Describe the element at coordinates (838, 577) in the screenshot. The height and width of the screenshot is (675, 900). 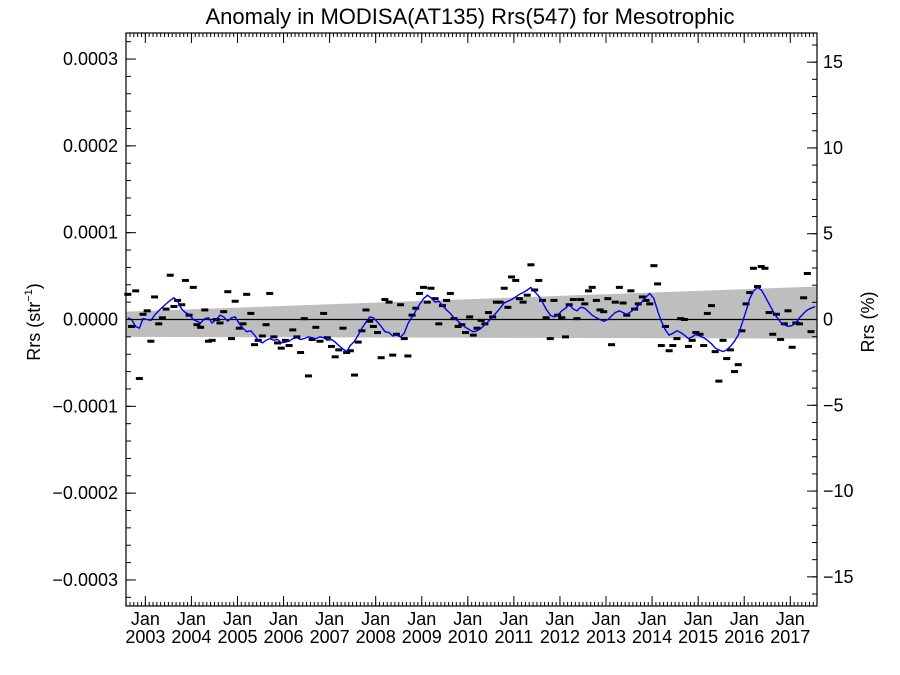
I see `y2-tick-label: −15` at that location.